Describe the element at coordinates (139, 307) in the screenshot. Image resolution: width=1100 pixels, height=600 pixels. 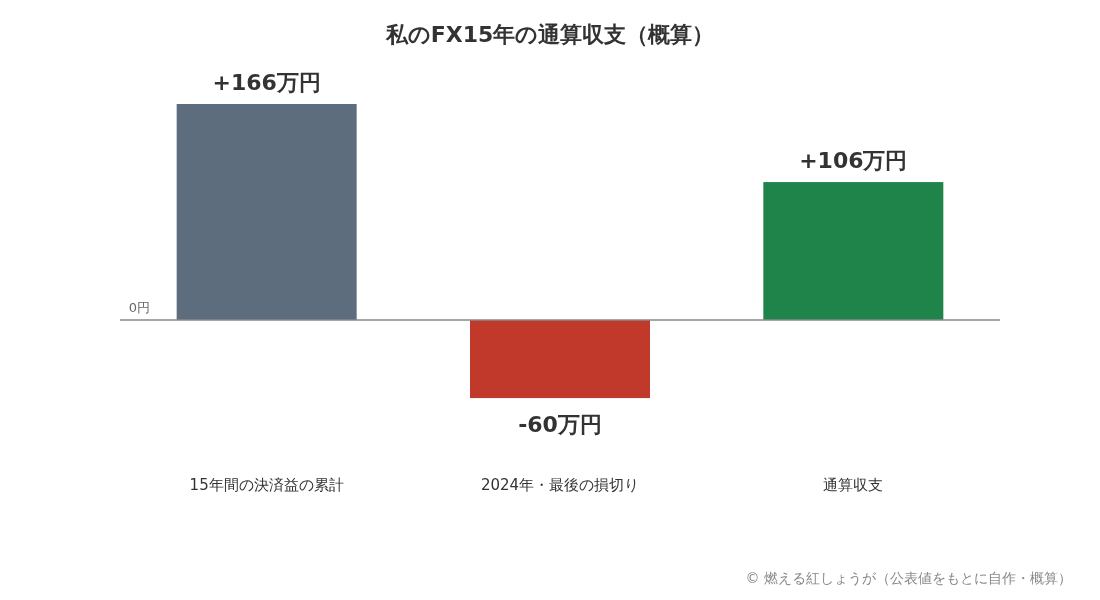
I see `annotation: 0円` at that location.